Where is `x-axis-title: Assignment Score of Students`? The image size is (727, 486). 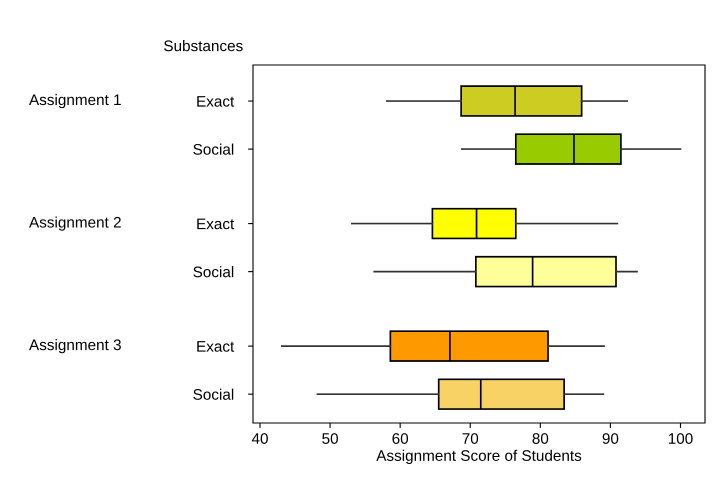
x-axis-title: Assignment Score of Students is located at coordinates (479, 457).